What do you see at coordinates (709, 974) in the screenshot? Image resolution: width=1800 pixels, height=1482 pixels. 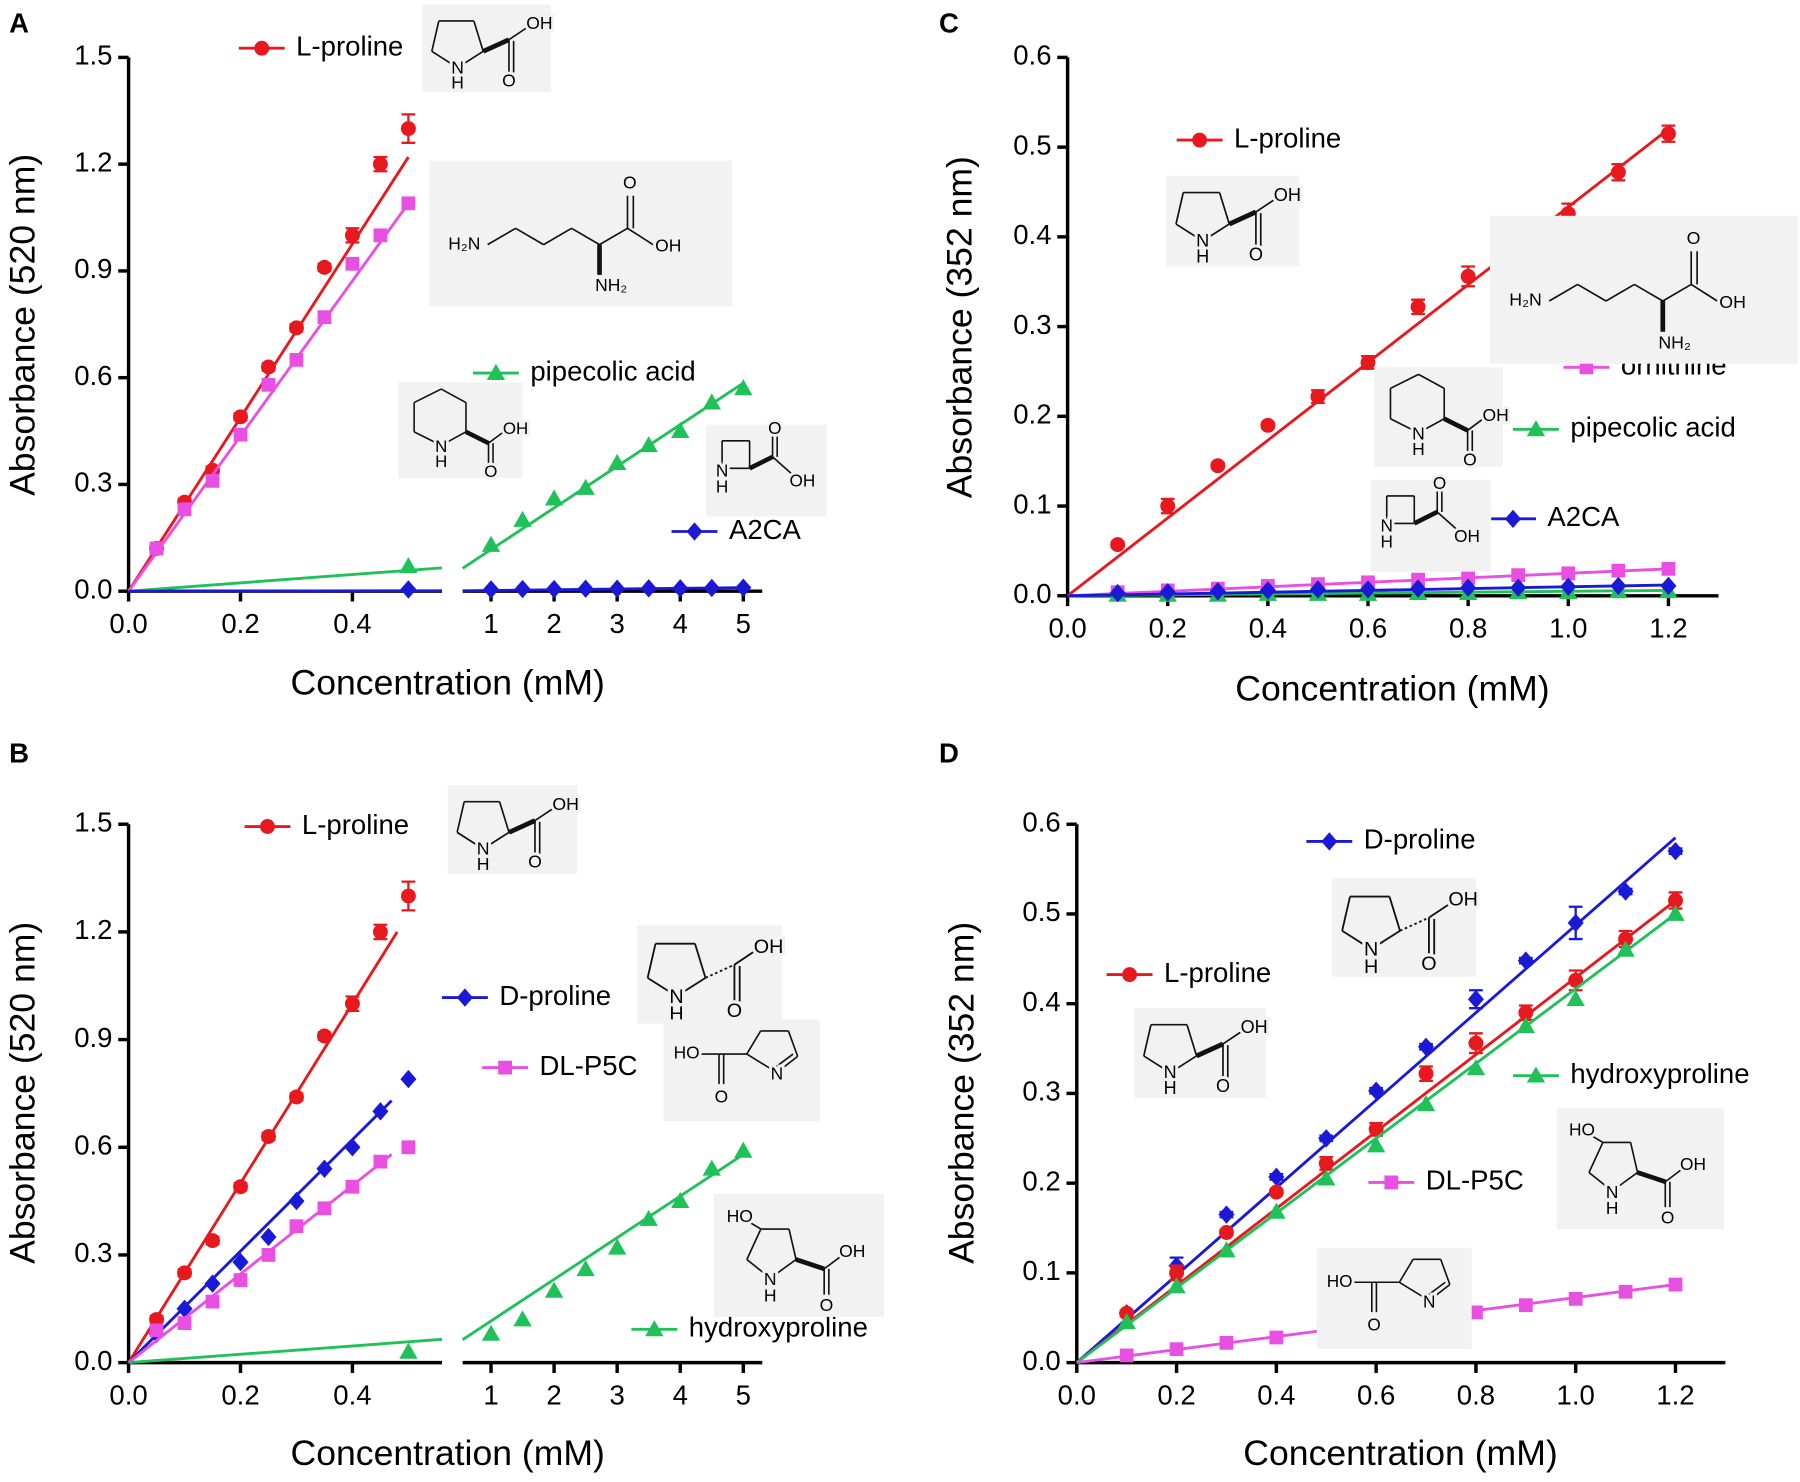 I see `structure-box` at bounding box center [709, 974].